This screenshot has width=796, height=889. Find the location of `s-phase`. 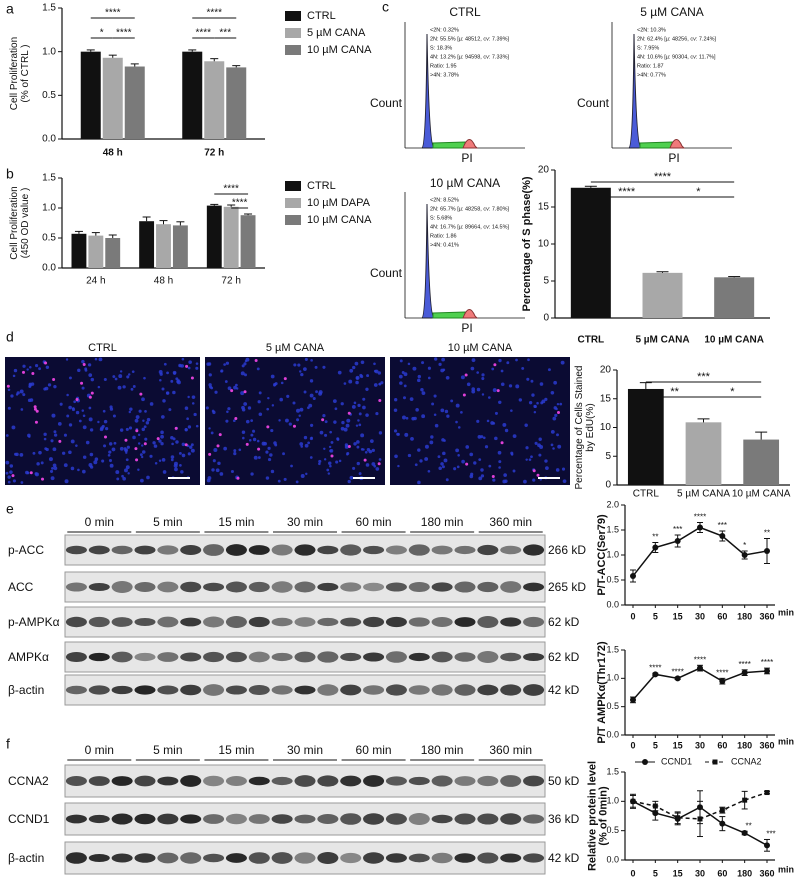

s-phase is located at coordinates (449, 315).